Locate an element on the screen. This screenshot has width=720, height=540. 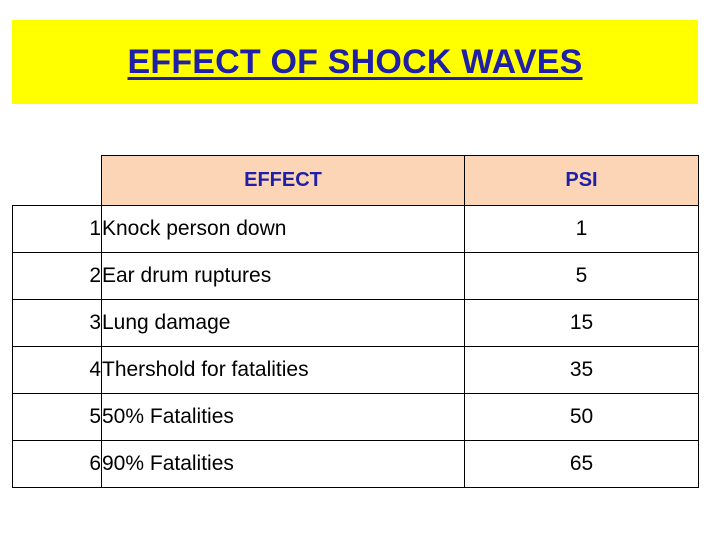
row-number: 3 is located at coordinates (57, 323).